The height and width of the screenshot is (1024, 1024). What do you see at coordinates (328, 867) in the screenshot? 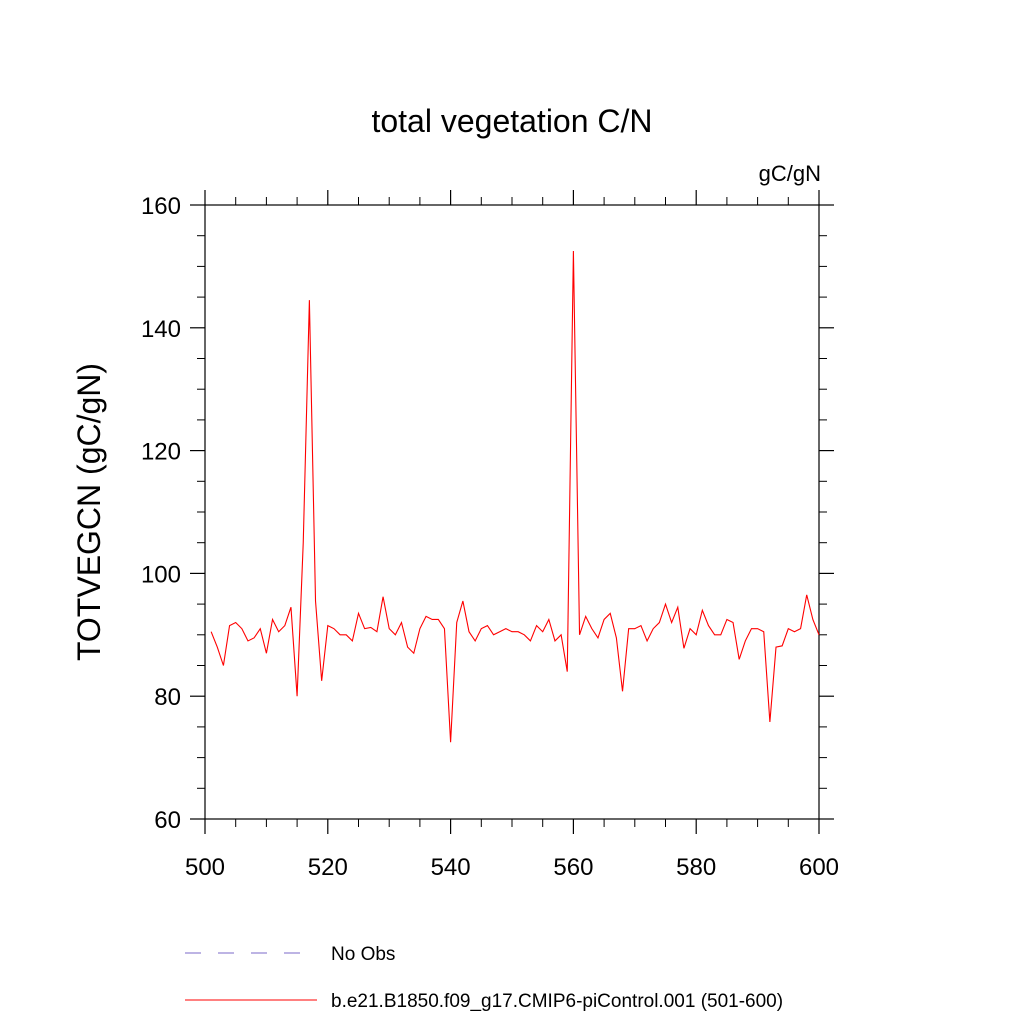
I see `x-tick-label: 520` at bounding box center [328, 867].